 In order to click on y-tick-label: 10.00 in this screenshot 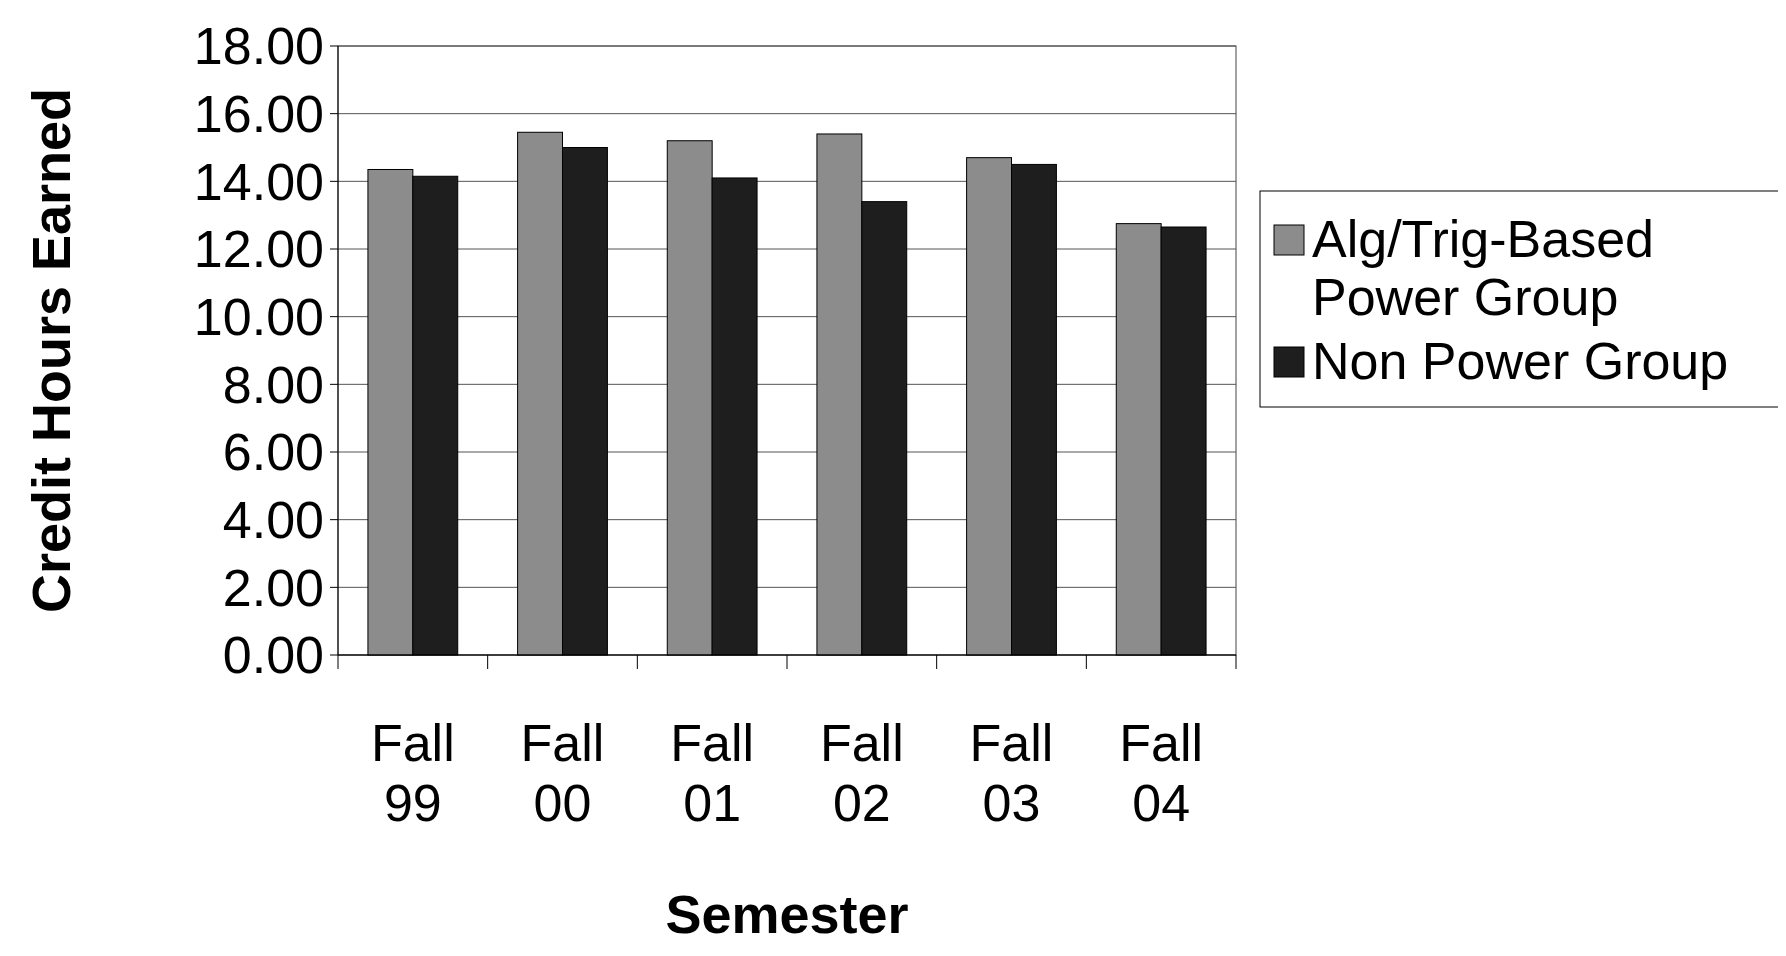, I will do `click(258, 316)`.